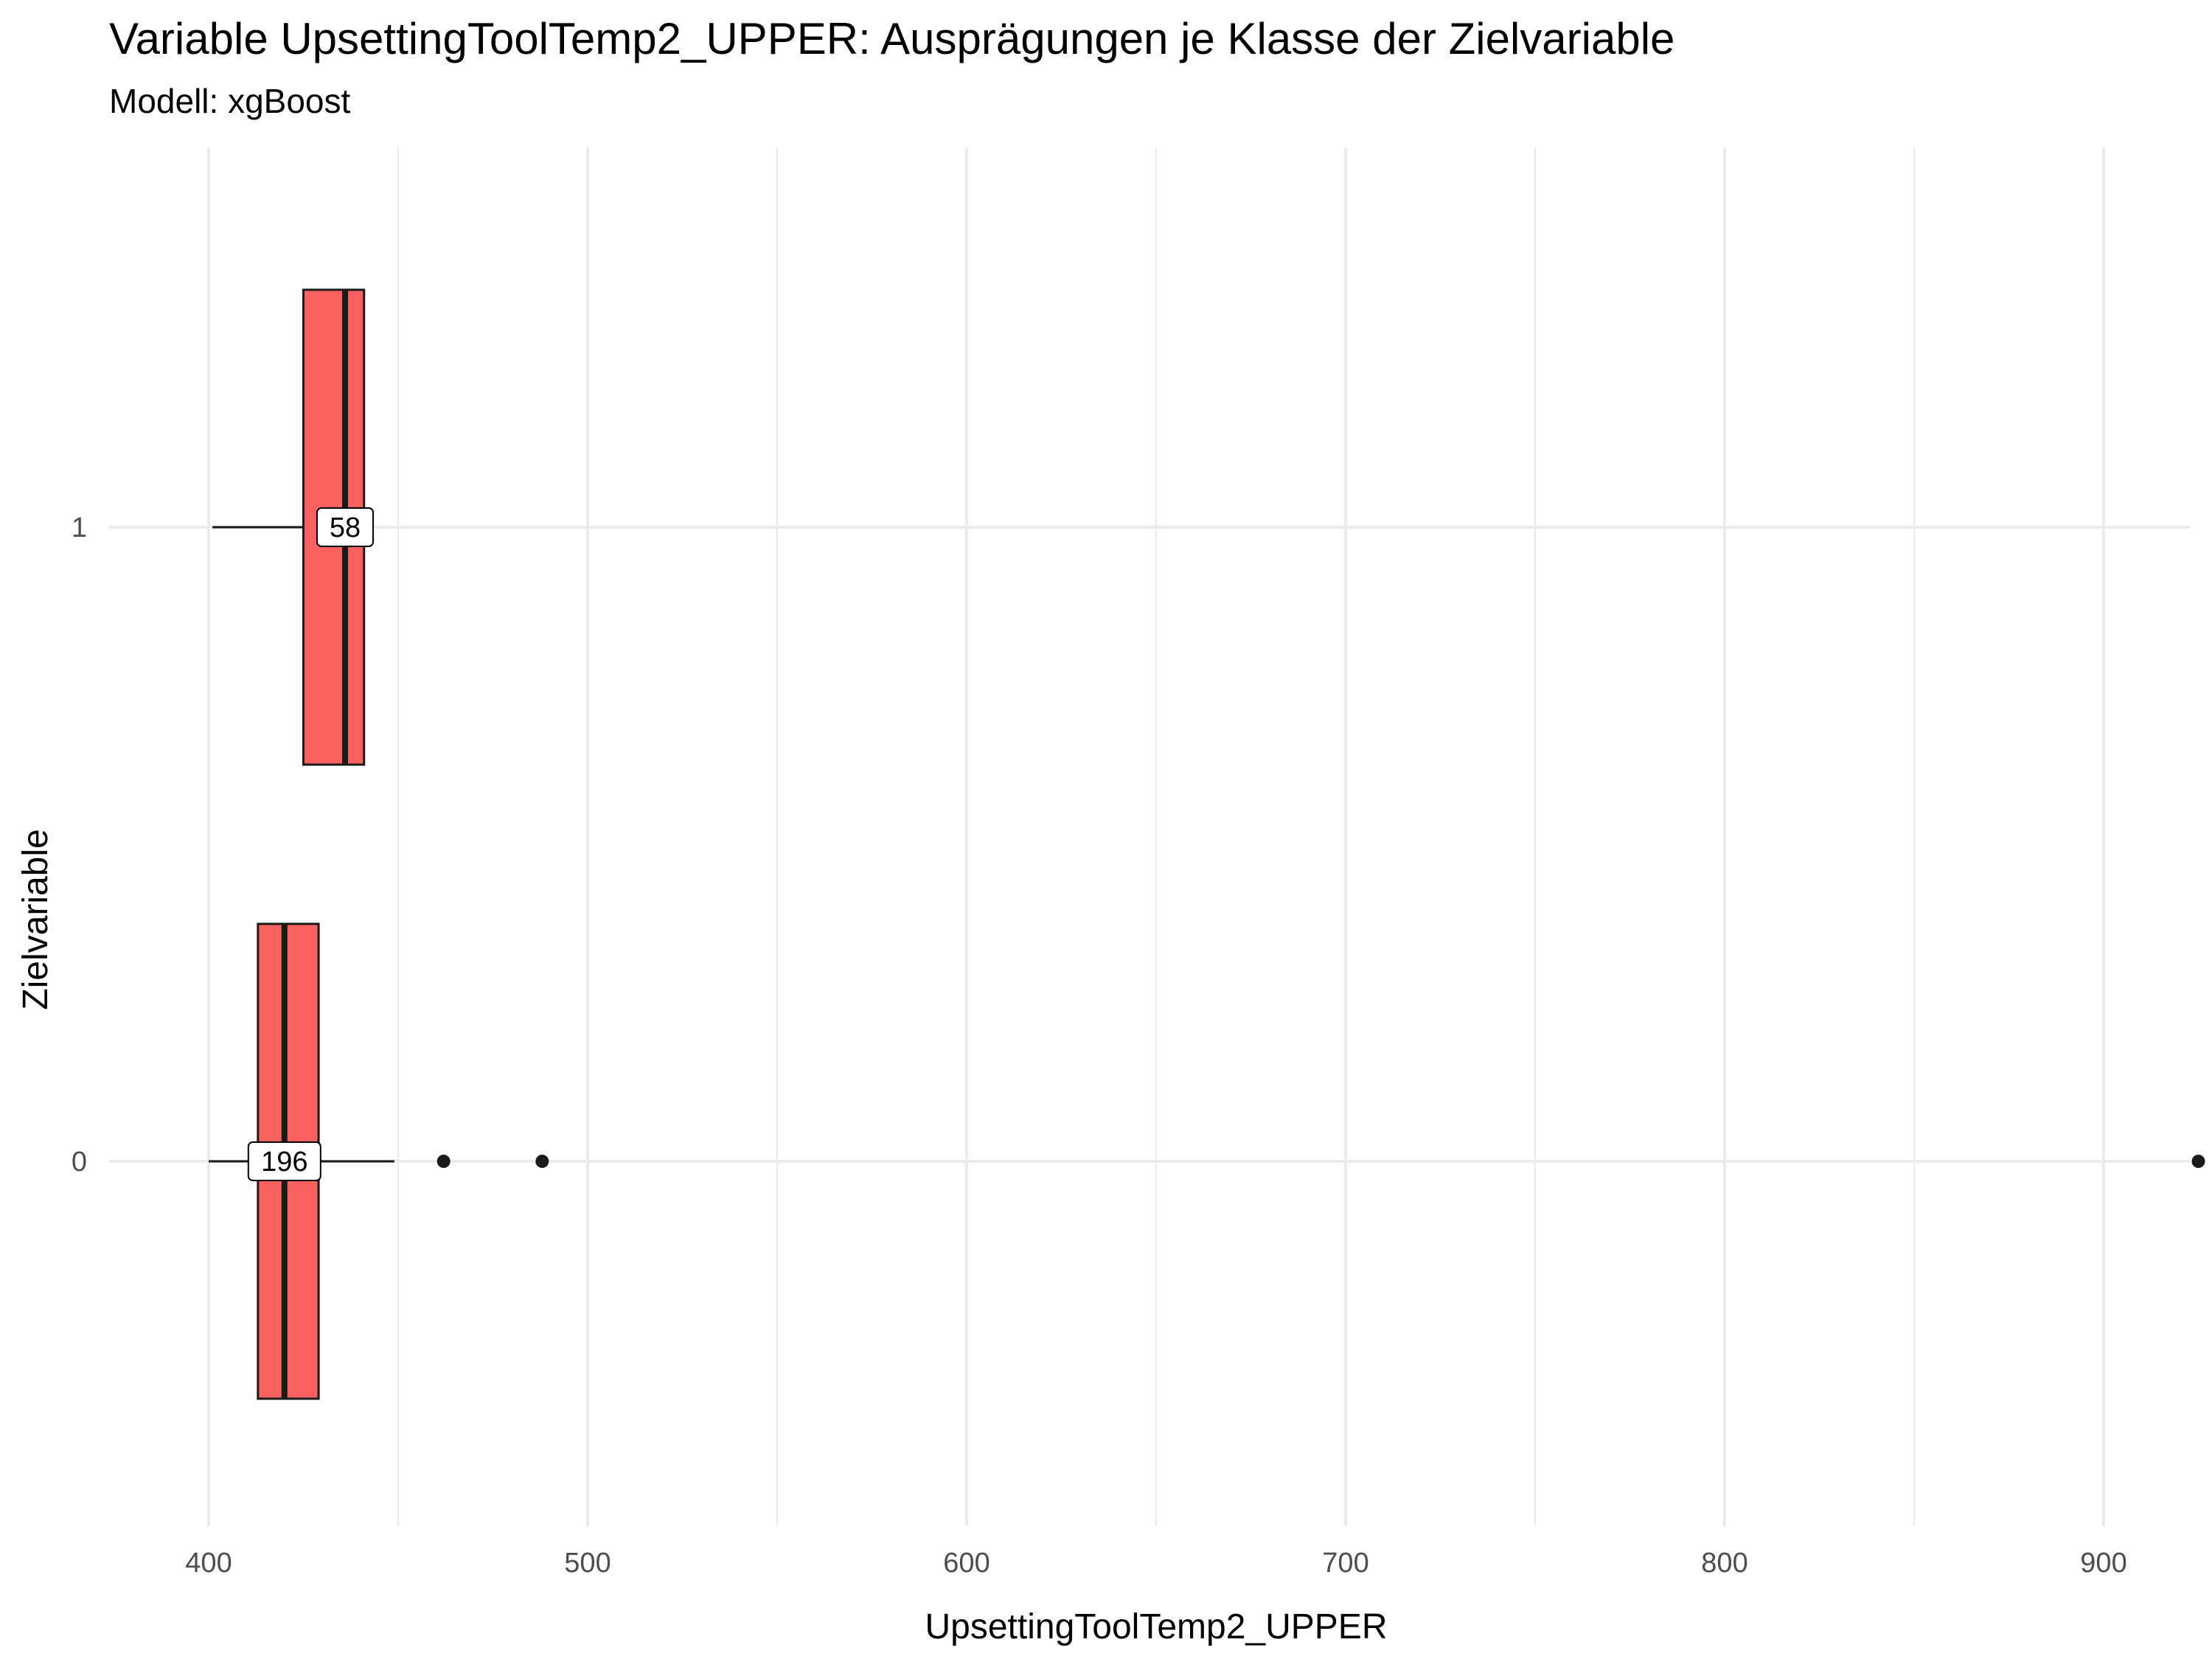 The image size is (2212, 1659). Describe the element at coordinates (1345, 1563) in the screenshot. I see `x-tick-label: 700` at that location.